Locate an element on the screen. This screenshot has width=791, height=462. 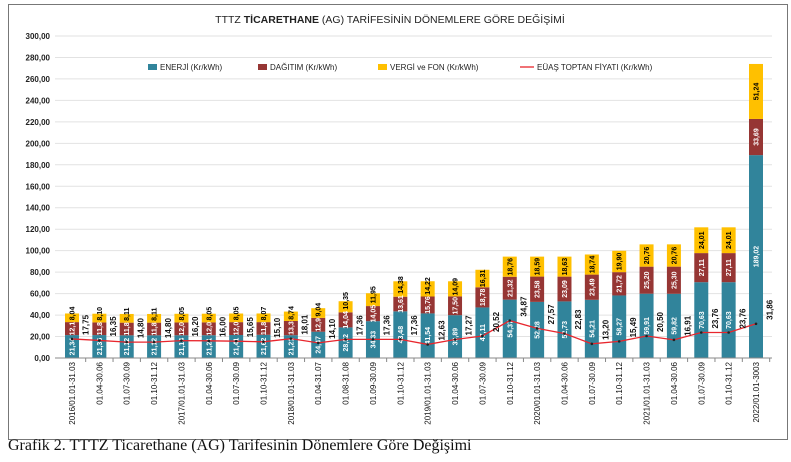
bar-data-label: 8,04 is located at coordinates (73, 314).